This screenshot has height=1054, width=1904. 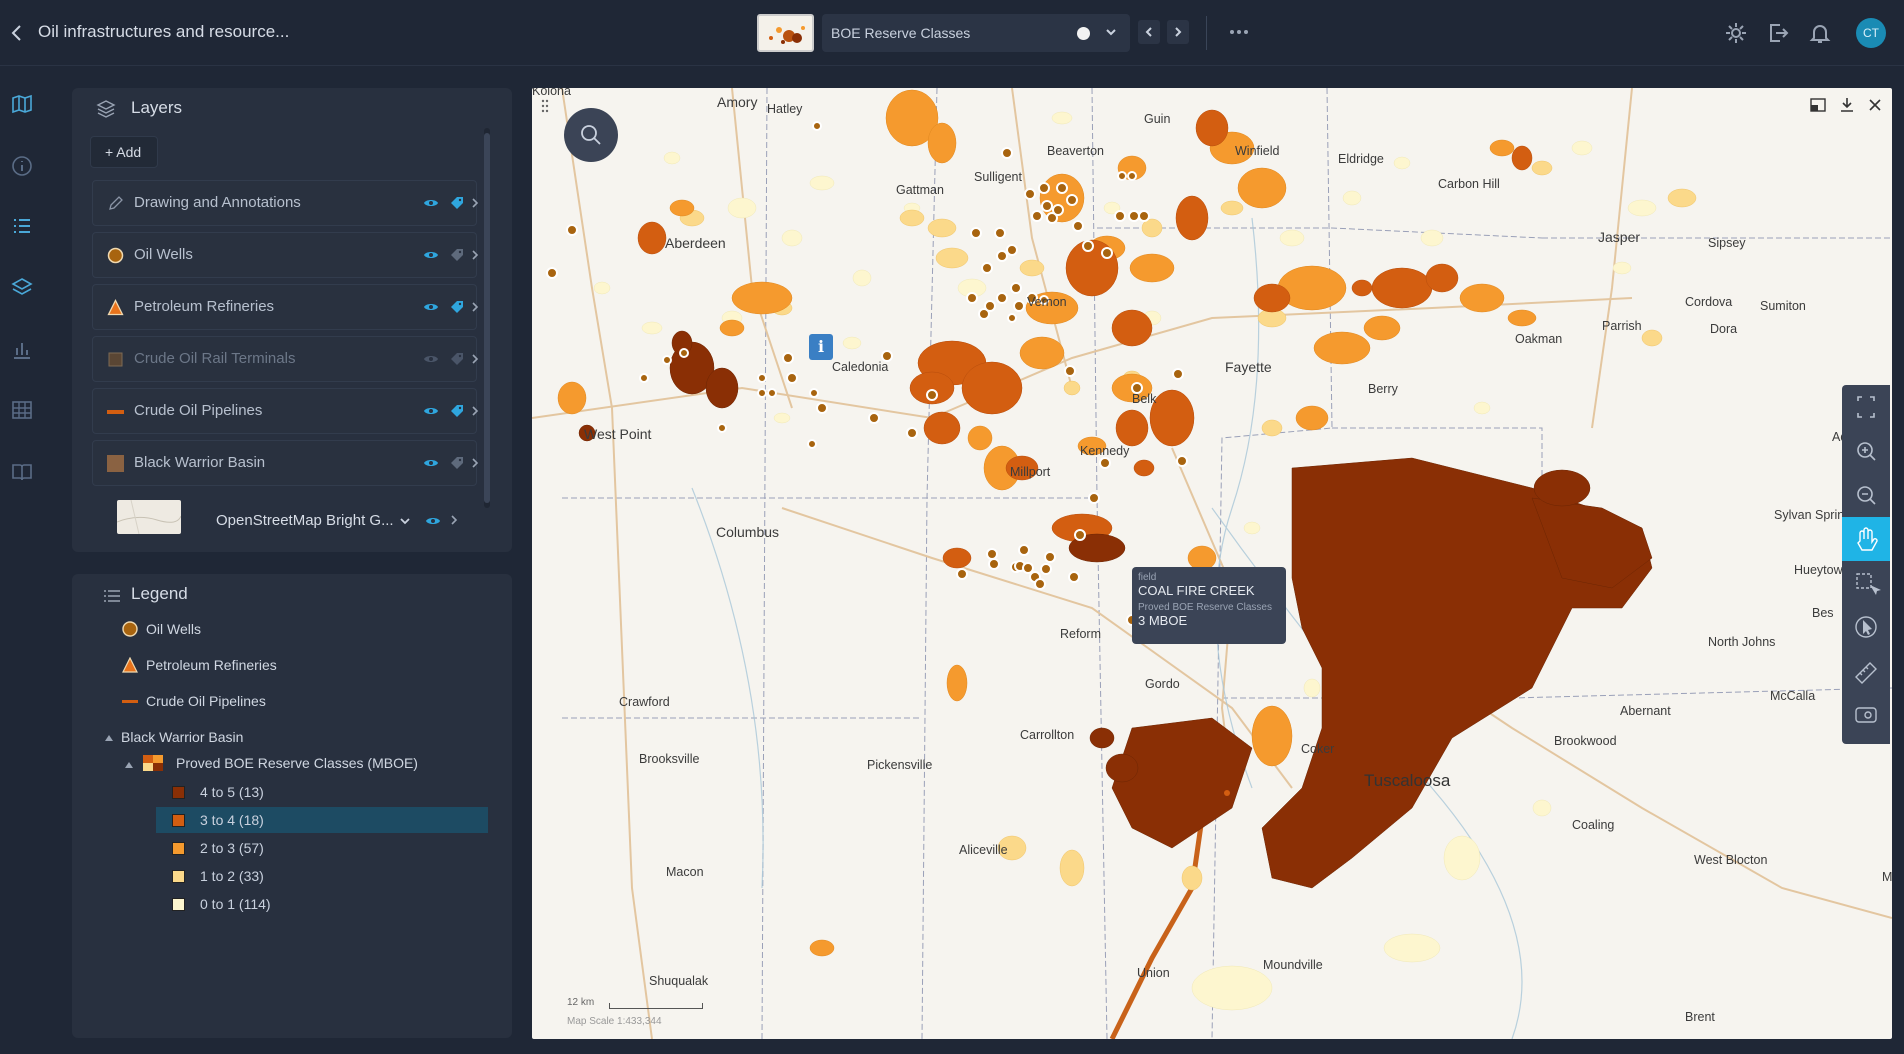 I want to click on legend-class-row: 2 to 3 (57), so click(x=322, y=848).